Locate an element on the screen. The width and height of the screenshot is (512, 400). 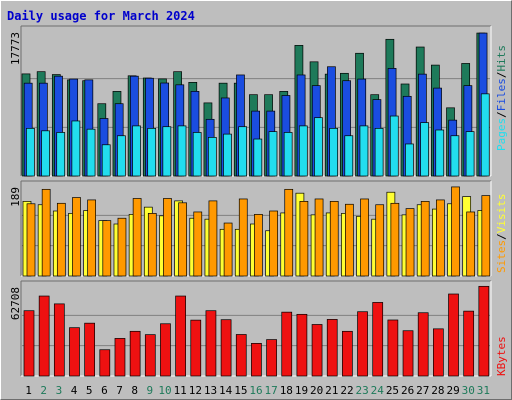
day-label: 15 is located at coordinates (240, 390).